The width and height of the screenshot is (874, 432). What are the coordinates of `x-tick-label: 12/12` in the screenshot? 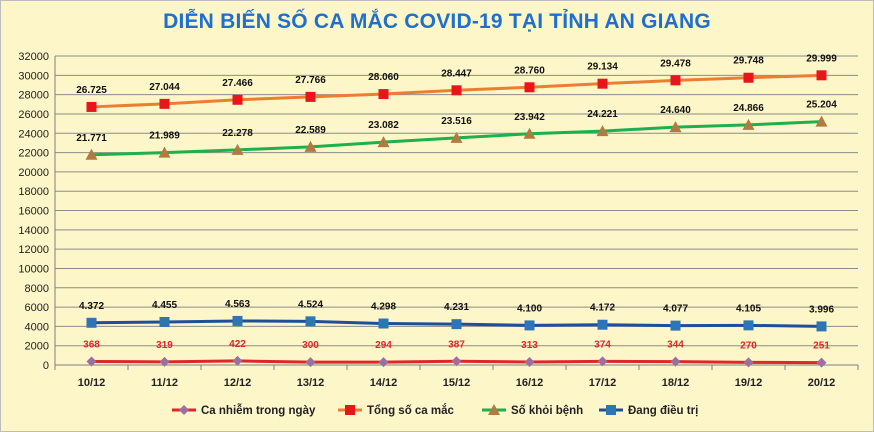 It's located at (238, 383).